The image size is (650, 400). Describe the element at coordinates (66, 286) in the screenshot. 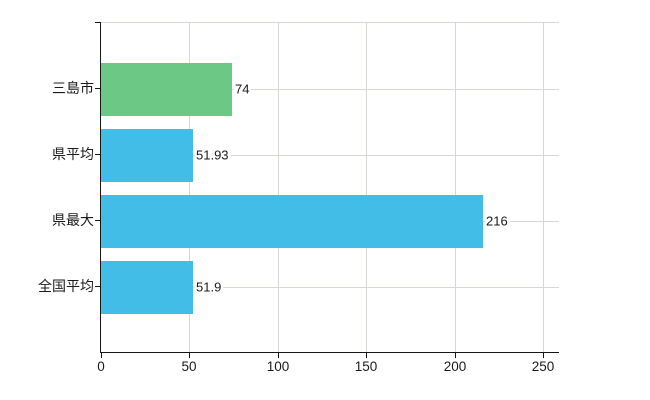

I see `category-label: 全国平均` at that location.